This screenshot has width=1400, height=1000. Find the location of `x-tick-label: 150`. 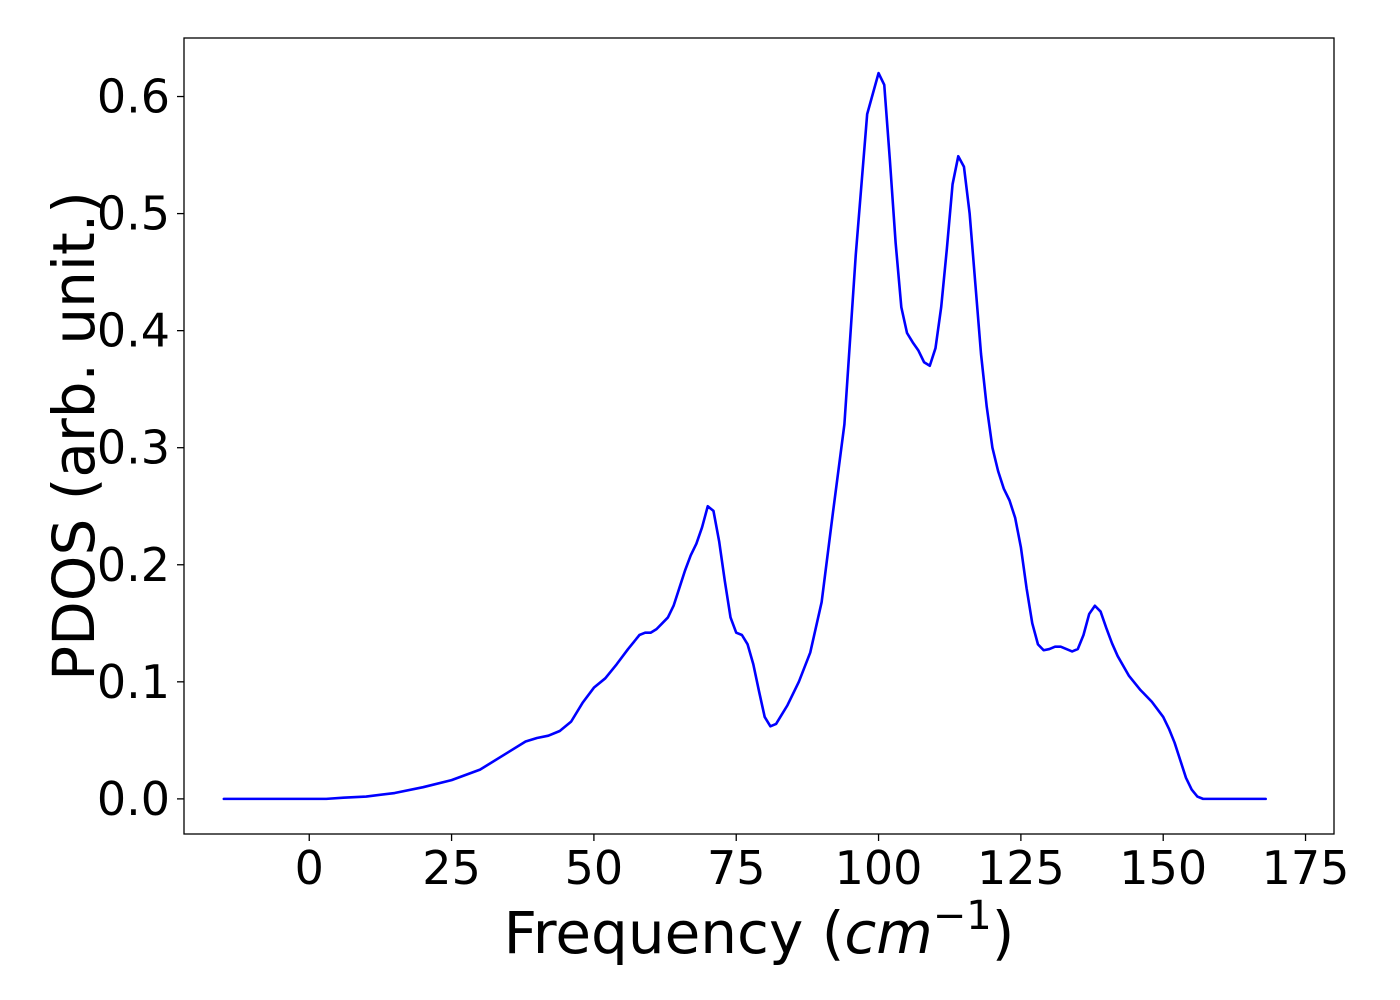

x-tick-label: 150 is located at coordinates (1163, 868).